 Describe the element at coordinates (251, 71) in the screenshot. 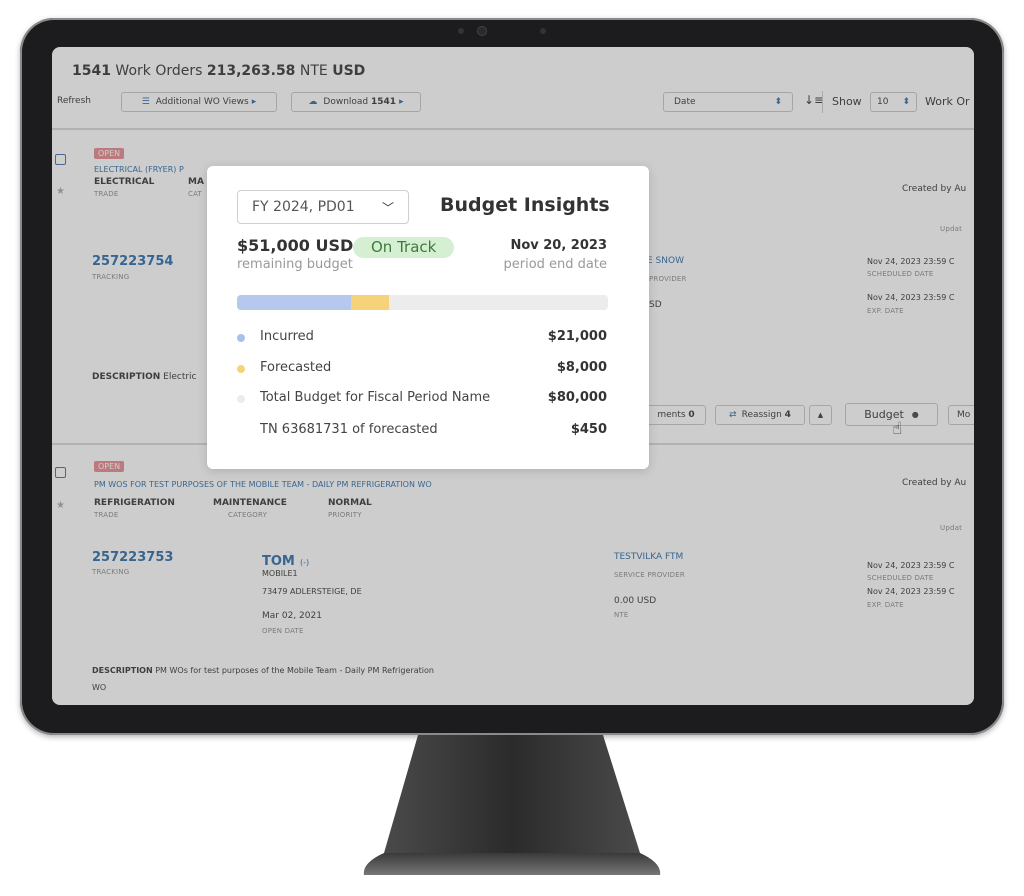

I see `nte-amount: 213,263.58` at that location.